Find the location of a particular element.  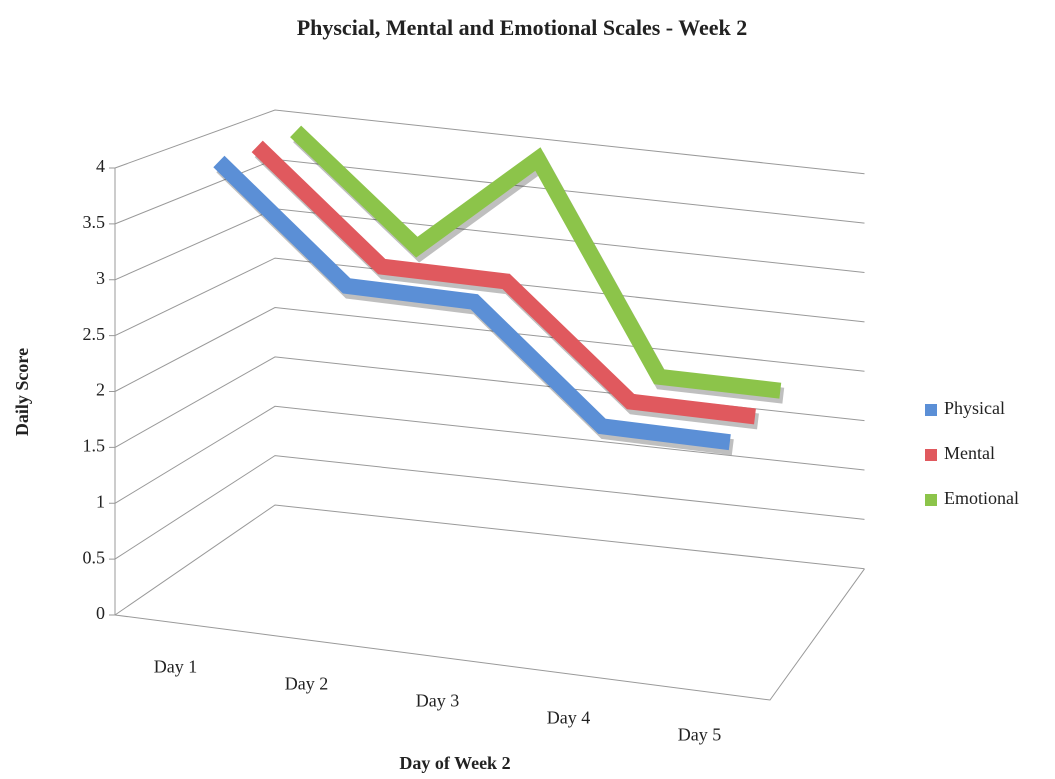

legend-label: Mental is located at coordinates (969, 453).